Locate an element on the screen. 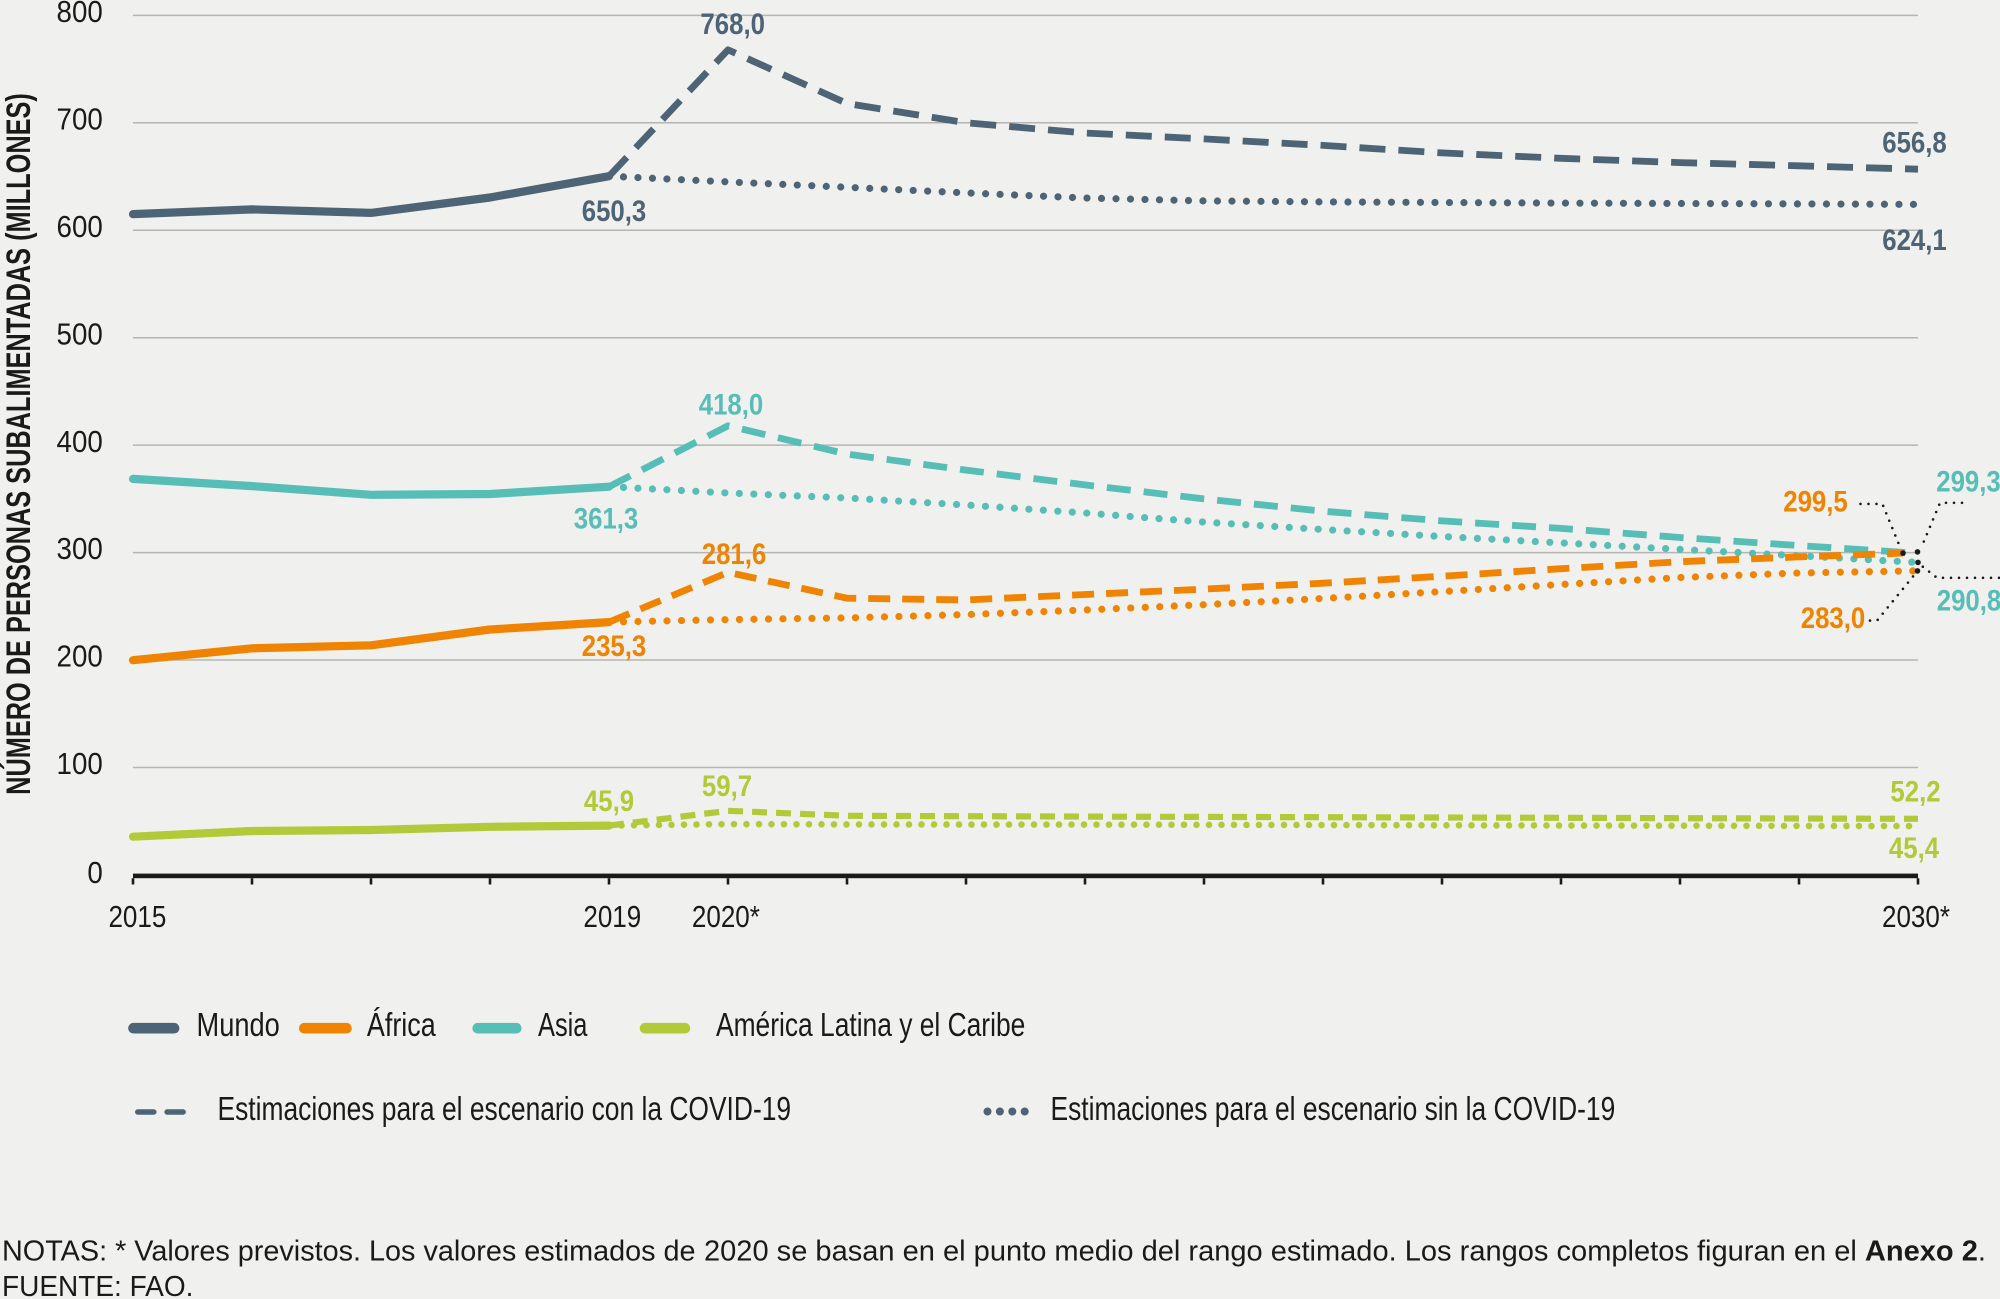 The image size is (2000, 1299). svg-text: FUENTE: FAO. is located at coordinates (97, 1285).